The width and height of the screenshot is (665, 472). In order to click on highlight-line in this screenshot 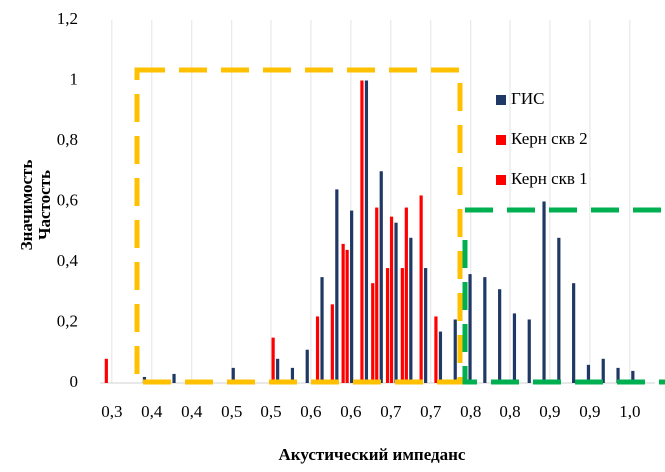, I will do `click(563, 312)`.